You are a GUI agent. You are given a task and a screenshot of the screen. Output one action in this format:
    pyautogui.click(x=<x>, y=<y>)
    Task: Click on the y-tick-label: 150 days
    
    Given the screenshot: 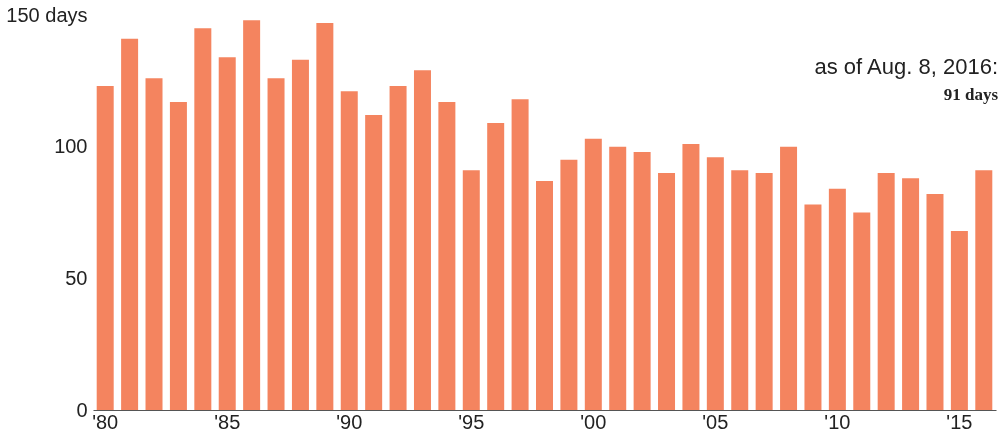 What is the action you would take?
    pyautogui.click(x=47, y=14)
    